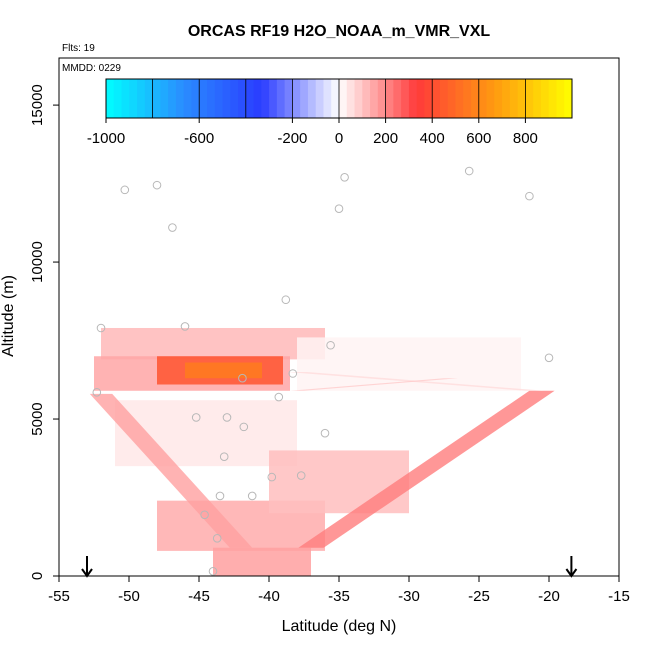  Describe the element at coordinates (37, 418) in the screenshot. I see `y-tick-label: 5000` at that location.